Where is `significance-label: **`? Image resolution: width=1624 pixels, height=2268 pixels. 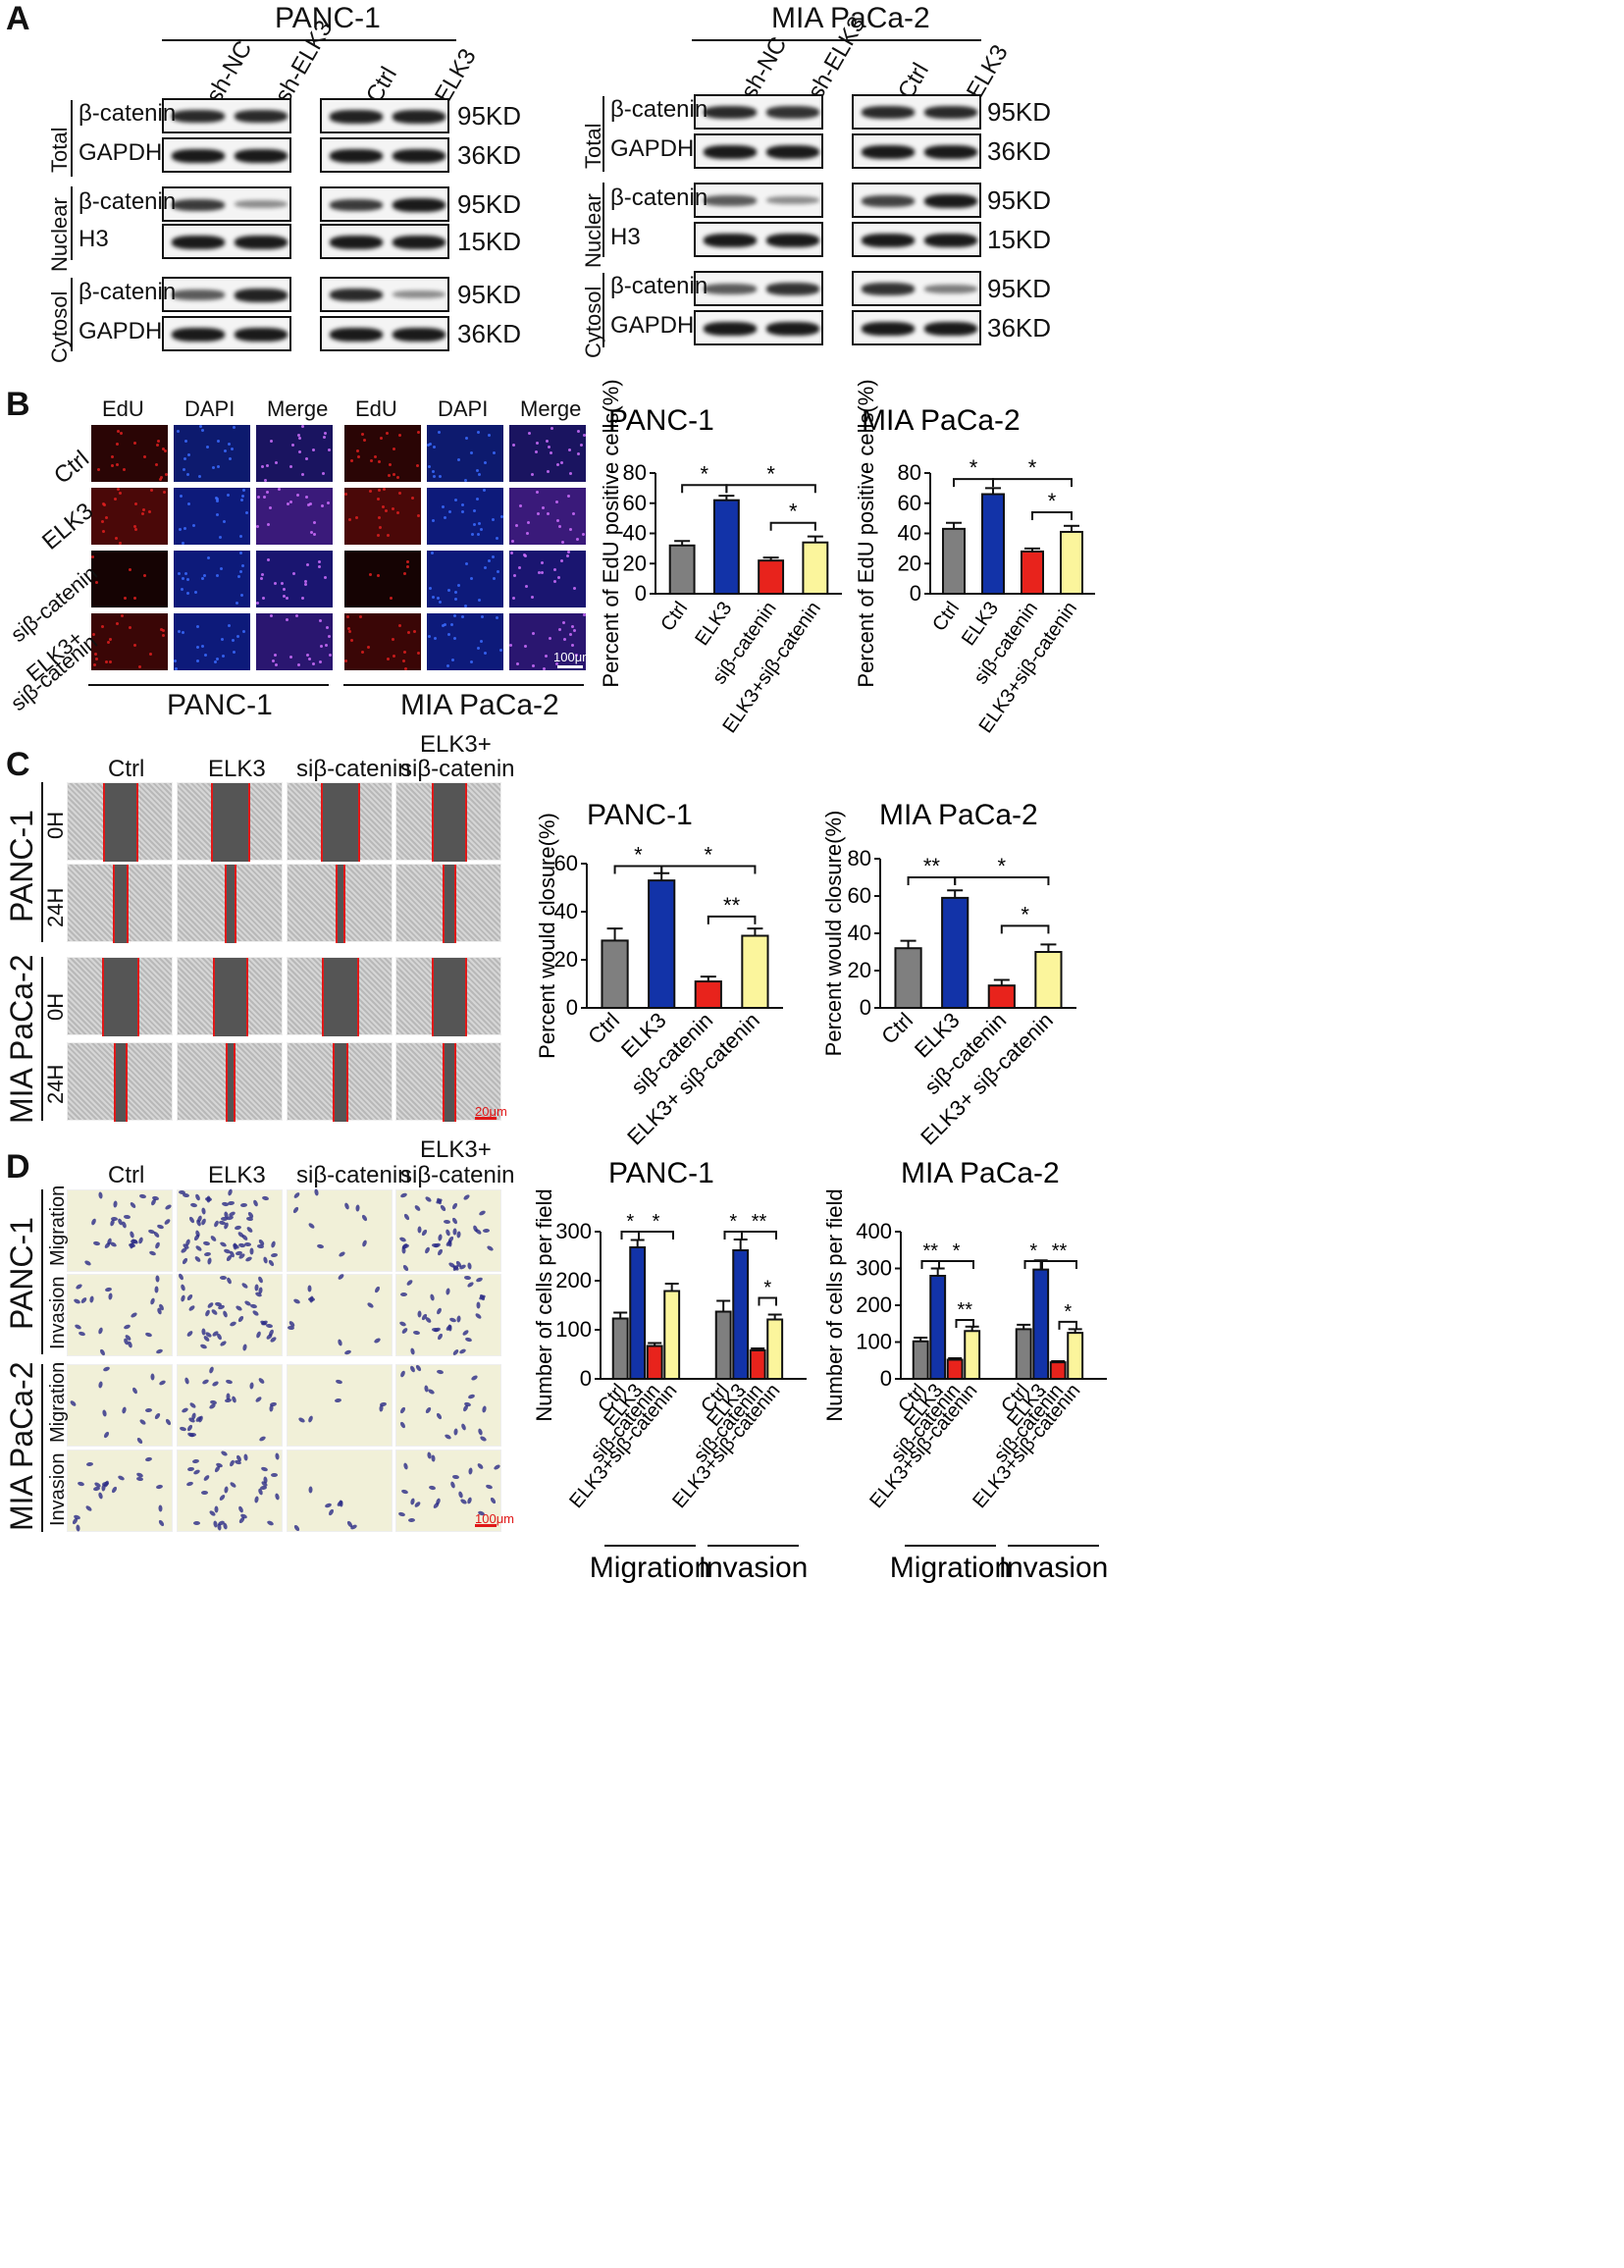
significance-label: ** is located at coordinates (932, 866).